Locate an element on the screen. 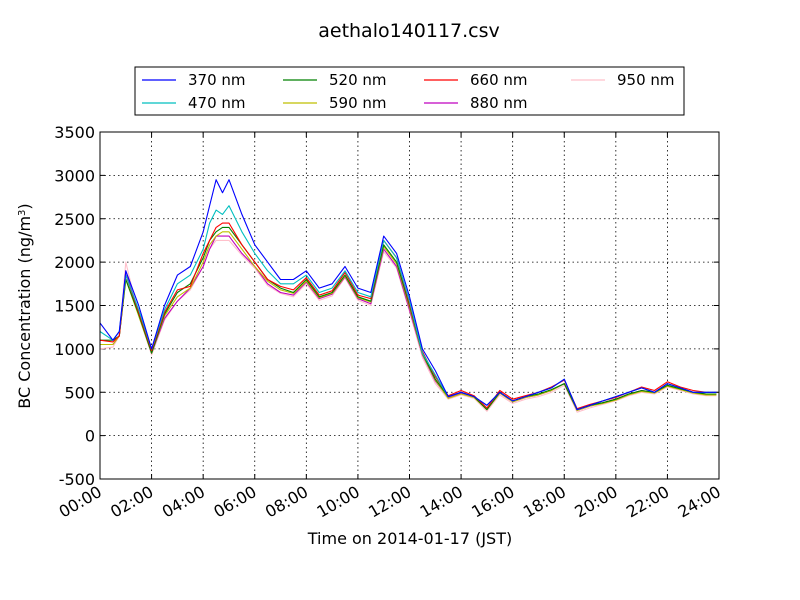  y-tick-label: 2500 is located at coordinates (74, 219).